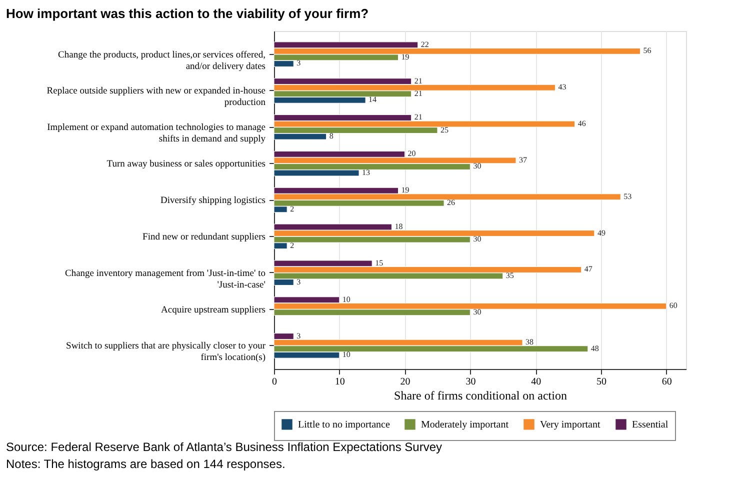 This screenshot has height=502, width=737. Describe the element at coordinates (650, 424) in the screenshot. I see `legend-label: Essential` at that location.